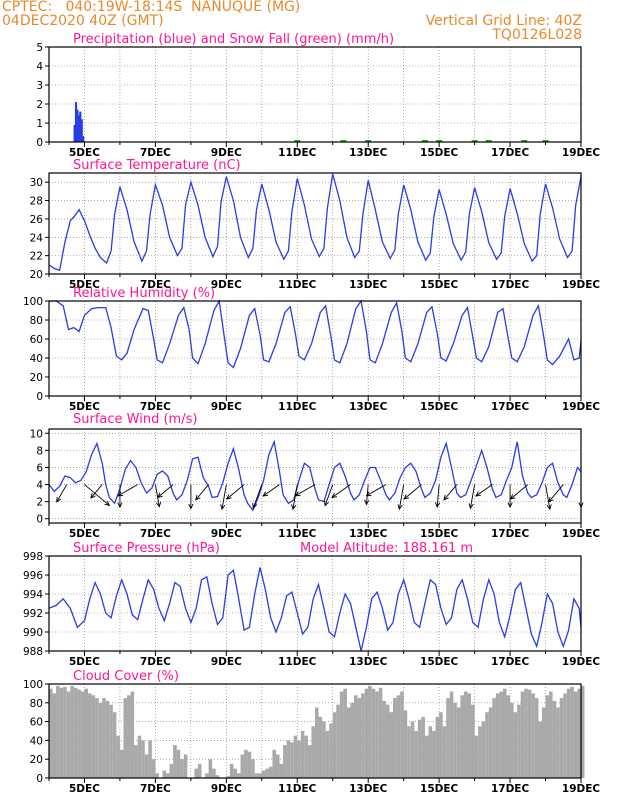 This screenshot has height=800, width=618. Describe the element at coordinates (36, 275) in the screenshot. I see `temp-ytick-label: 20` at that location.